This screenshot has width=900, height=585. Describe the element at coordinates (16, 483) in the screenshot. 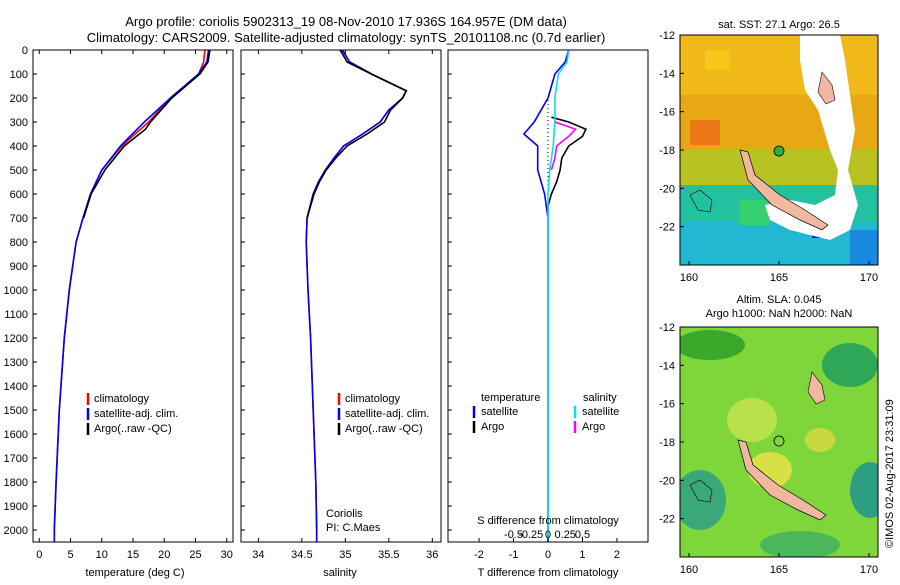

I see `y-tick-label: 1800` at that location.